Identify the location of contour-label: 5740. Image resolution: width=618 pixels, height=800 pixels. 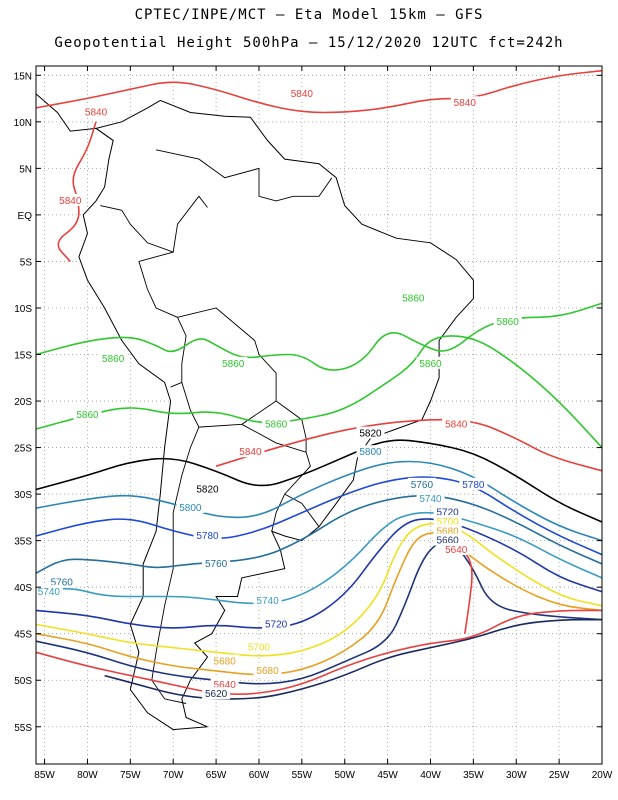
(430, 499).